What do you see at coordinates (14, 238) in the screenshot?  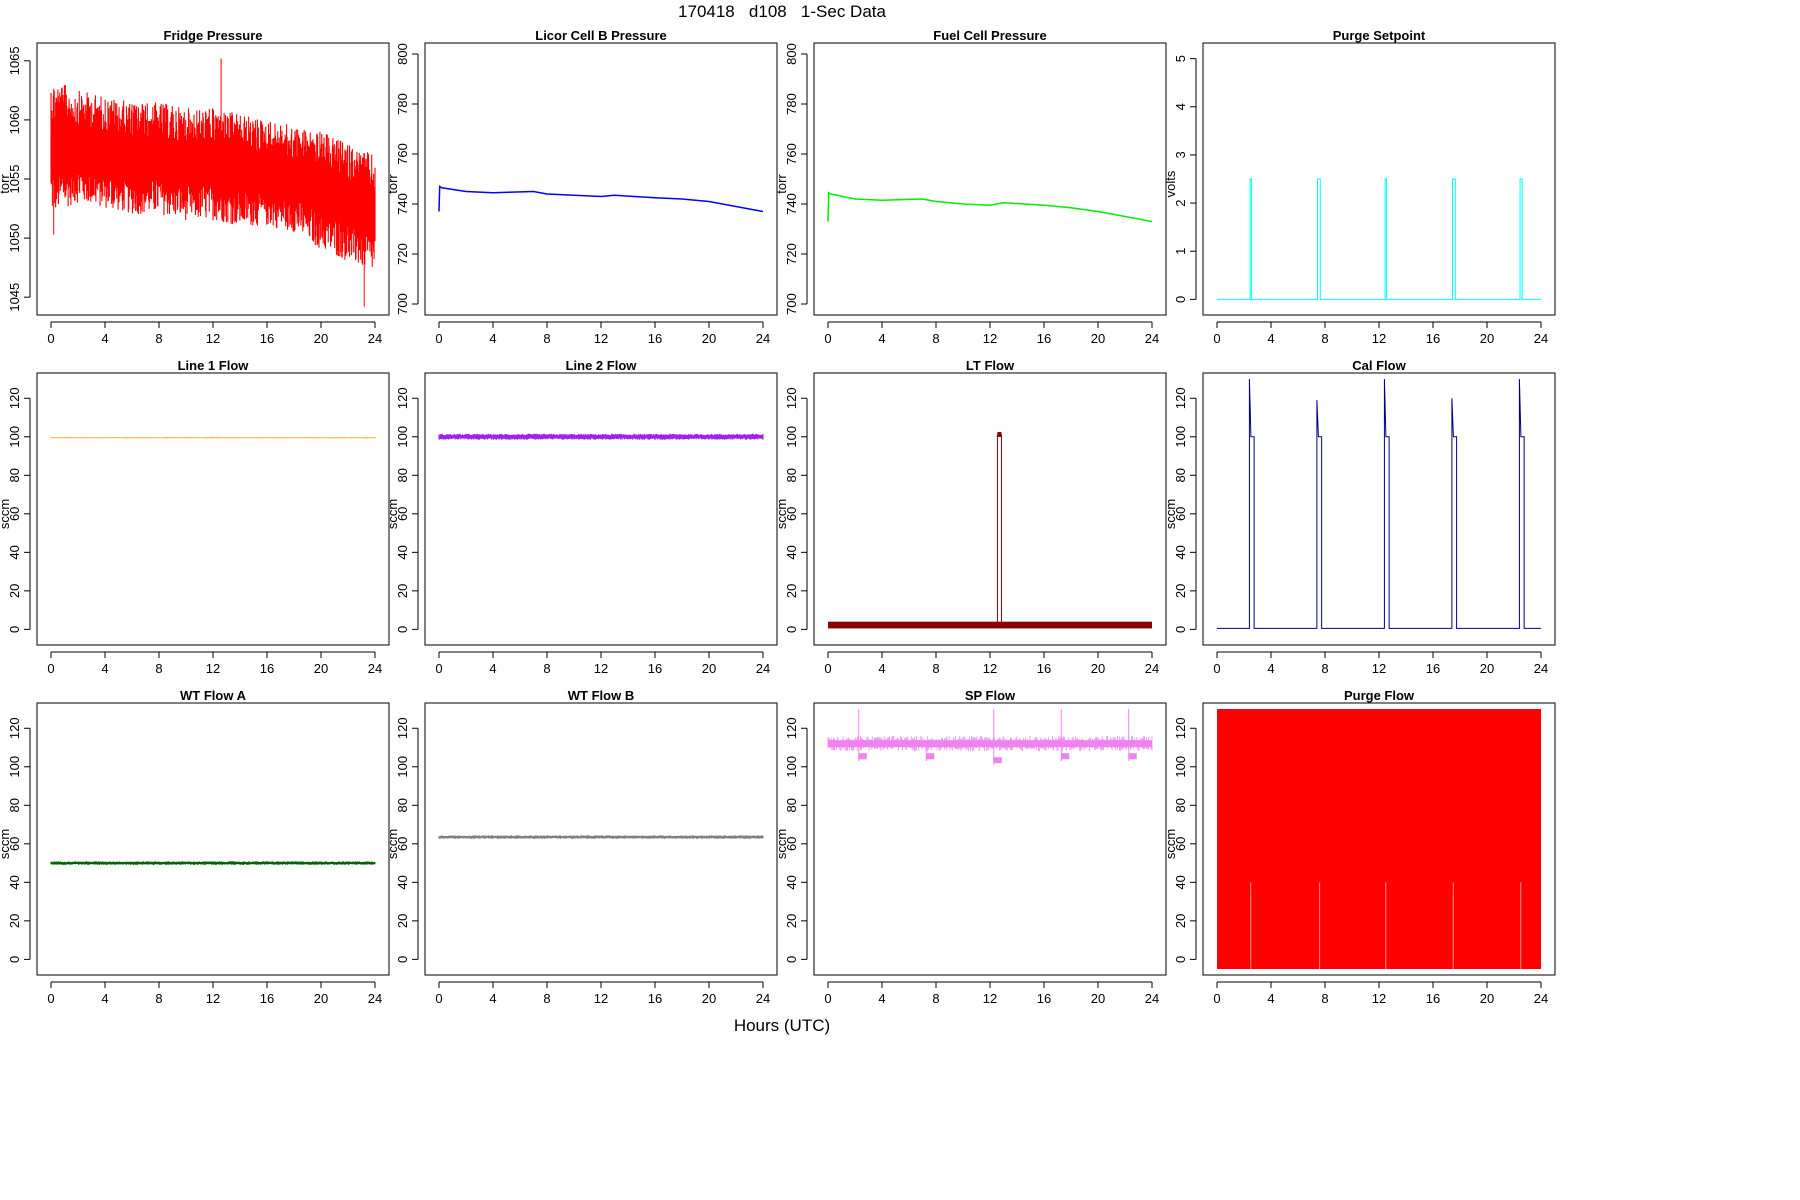 I see `y-tick-label: 1050` at bounding box center [14, 238].